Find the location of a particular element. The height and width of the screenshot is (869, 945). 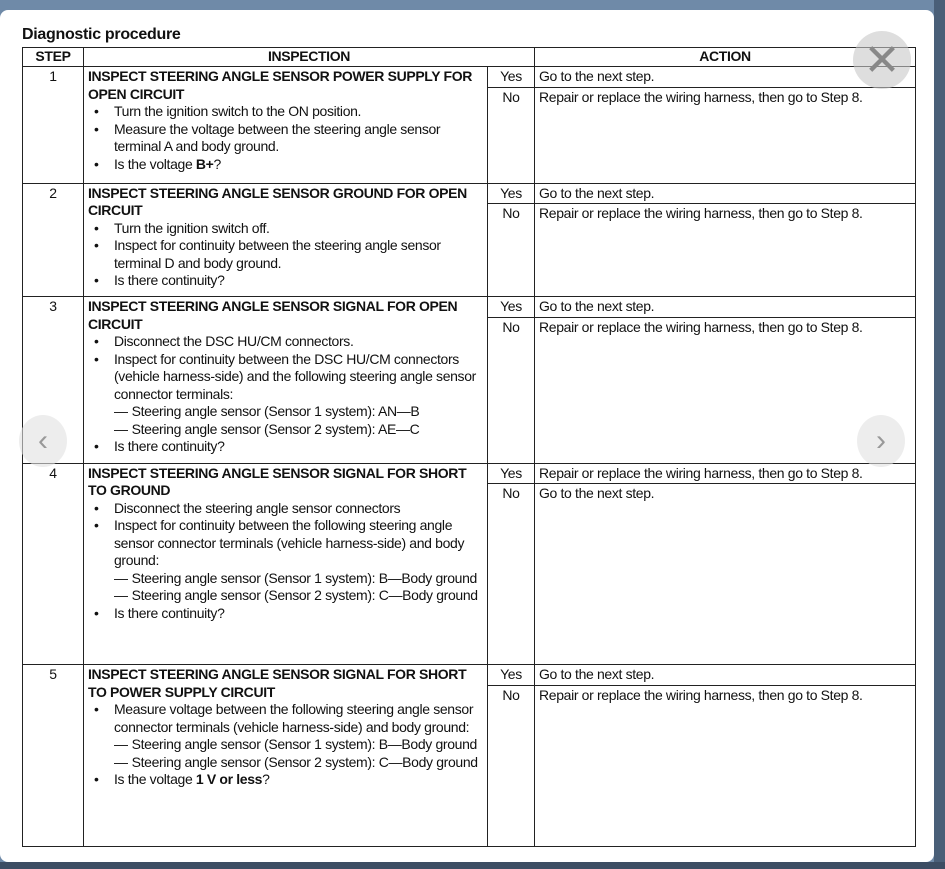

close-icon: ✕ is located at coordinates (882, 60).